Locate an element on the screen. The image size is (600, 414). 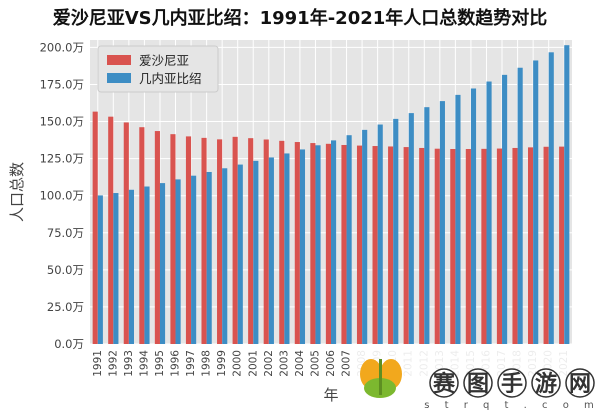
chart-title: 爱沙尼亚VS几内亚比绍：1991年-2021年人口总数趋势对比 is located at coordinates (300, 18).